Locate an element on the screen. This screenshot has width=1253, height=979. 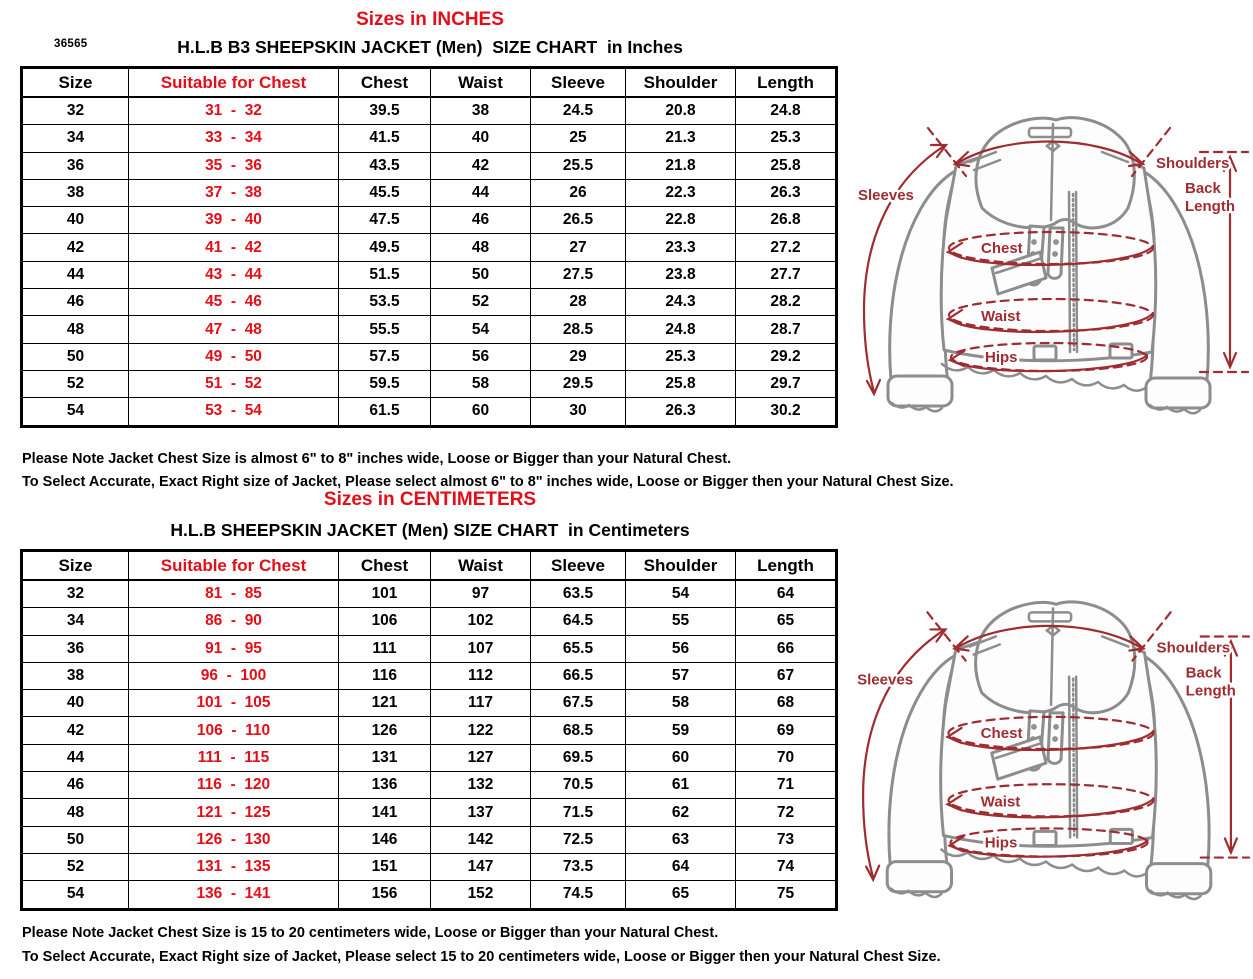
table-cell: 63.5 is located at coordinates (578, 594).